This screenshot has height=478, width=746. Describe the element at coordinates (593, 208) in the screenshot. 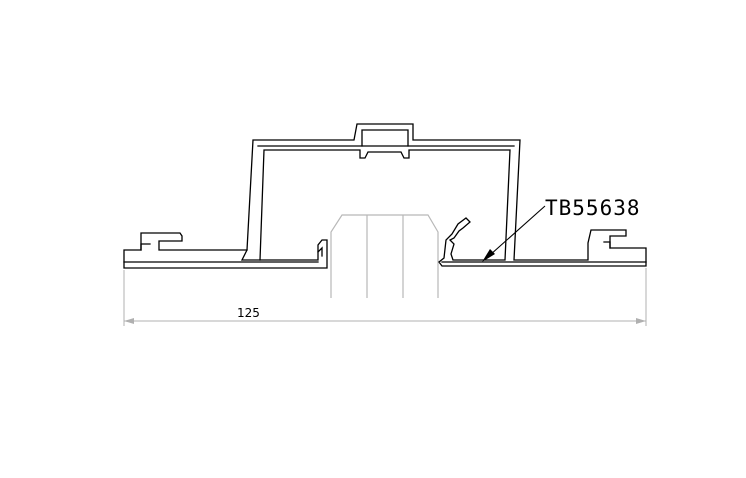

I see `part-number-label: TB55638` at that location.